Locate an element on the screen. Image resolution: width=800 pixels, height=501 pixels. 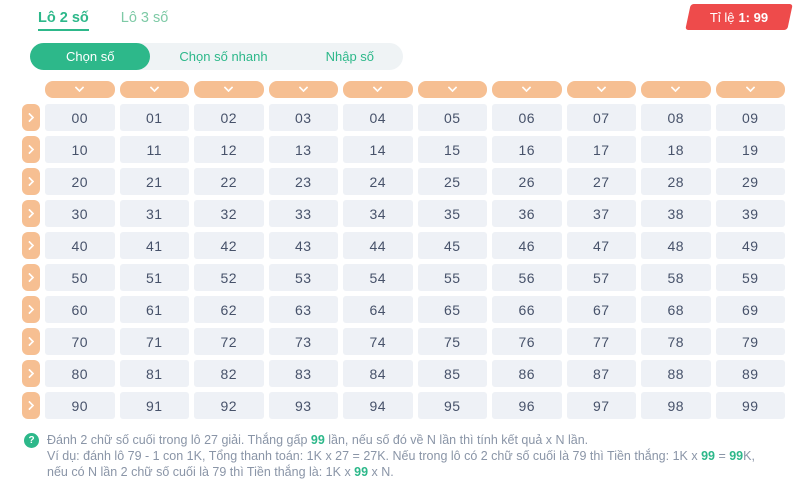
number-cell: 96 is located at coordinates (527, 405).